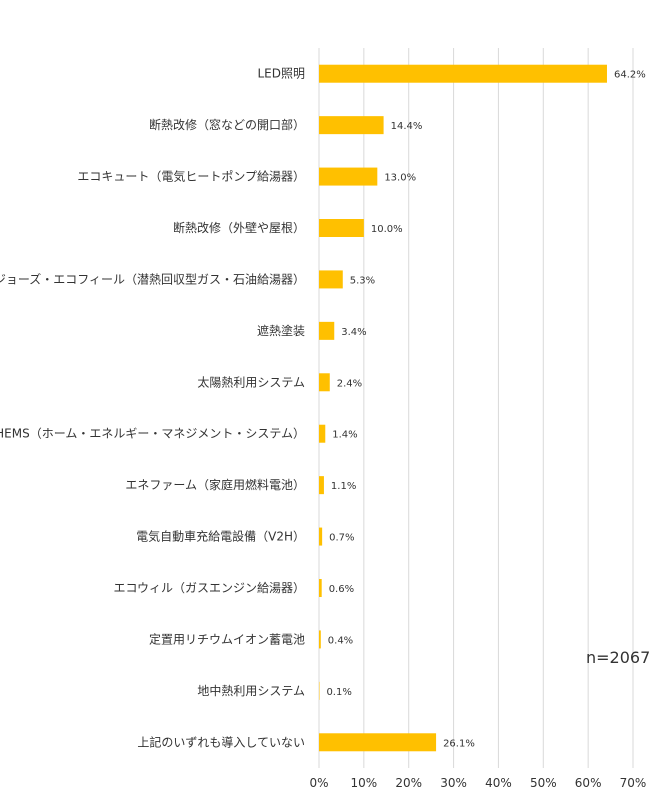 This screenshot has height=800, width=659. Describe the element at coordinates (387, 229) in the screenshot. I see `value-label: 10.0%` at that location.